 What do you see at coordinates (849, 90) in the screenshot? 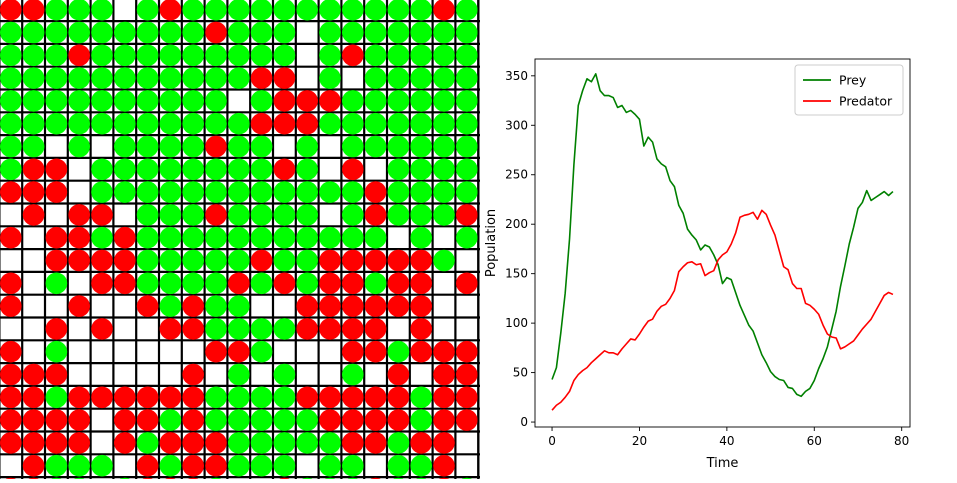
I see `legend-box` at bounding box center [849, 90].